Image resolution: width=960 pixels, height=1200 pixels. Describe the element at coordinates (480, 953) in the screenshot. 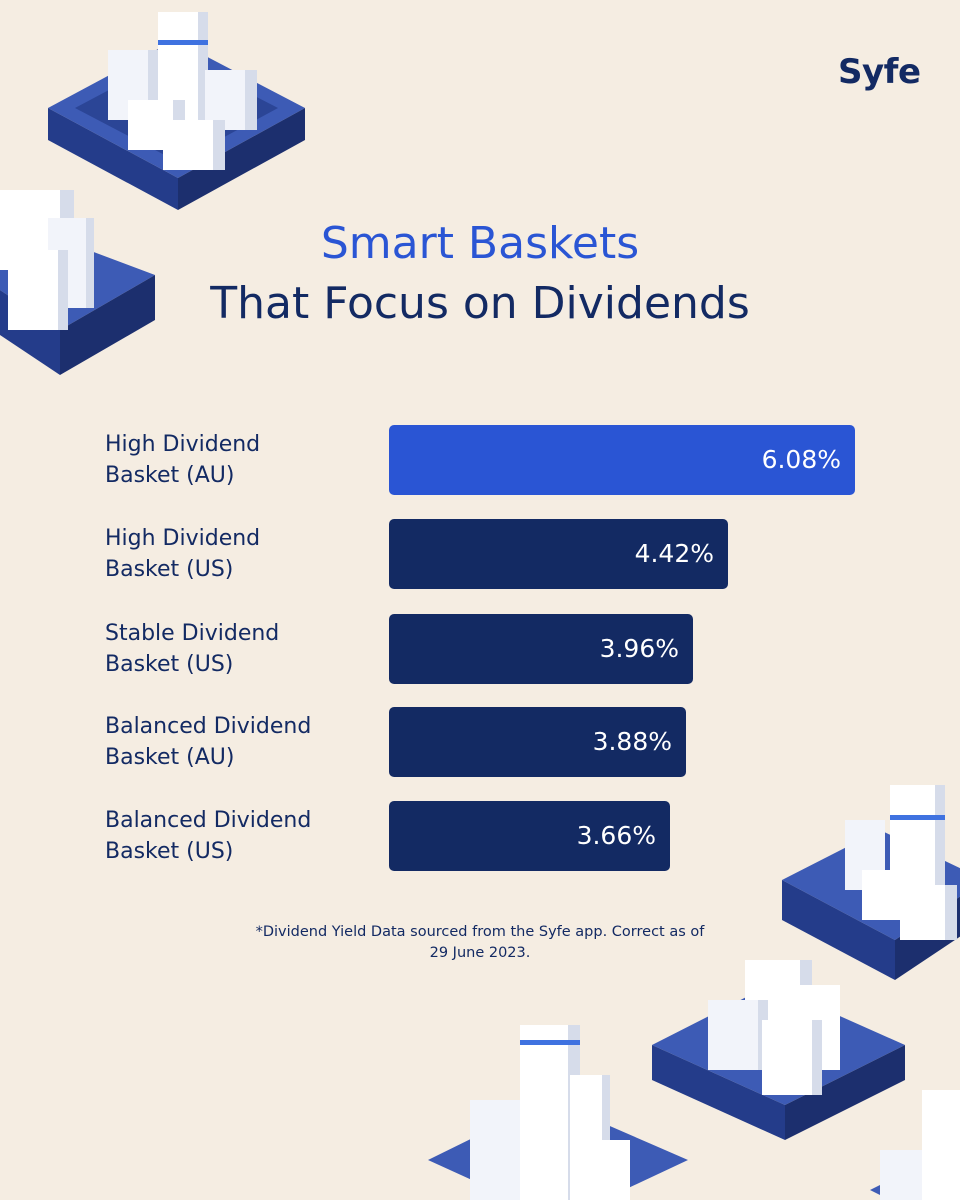

I see `footnote-line-2: 29 June 2023.` at that location.